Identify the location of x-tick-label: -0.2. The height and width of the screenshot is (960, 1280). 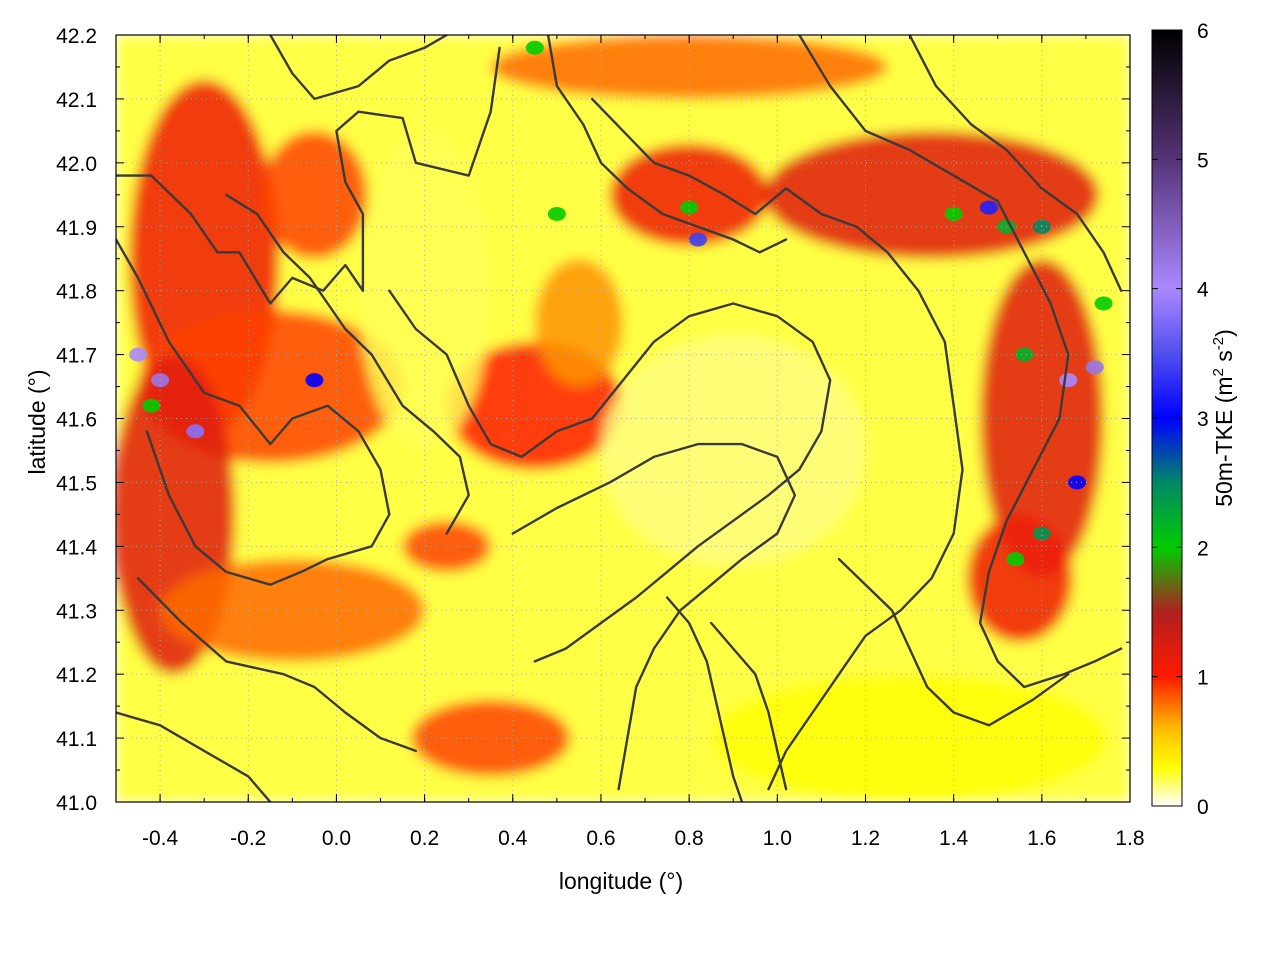
(248, 838).